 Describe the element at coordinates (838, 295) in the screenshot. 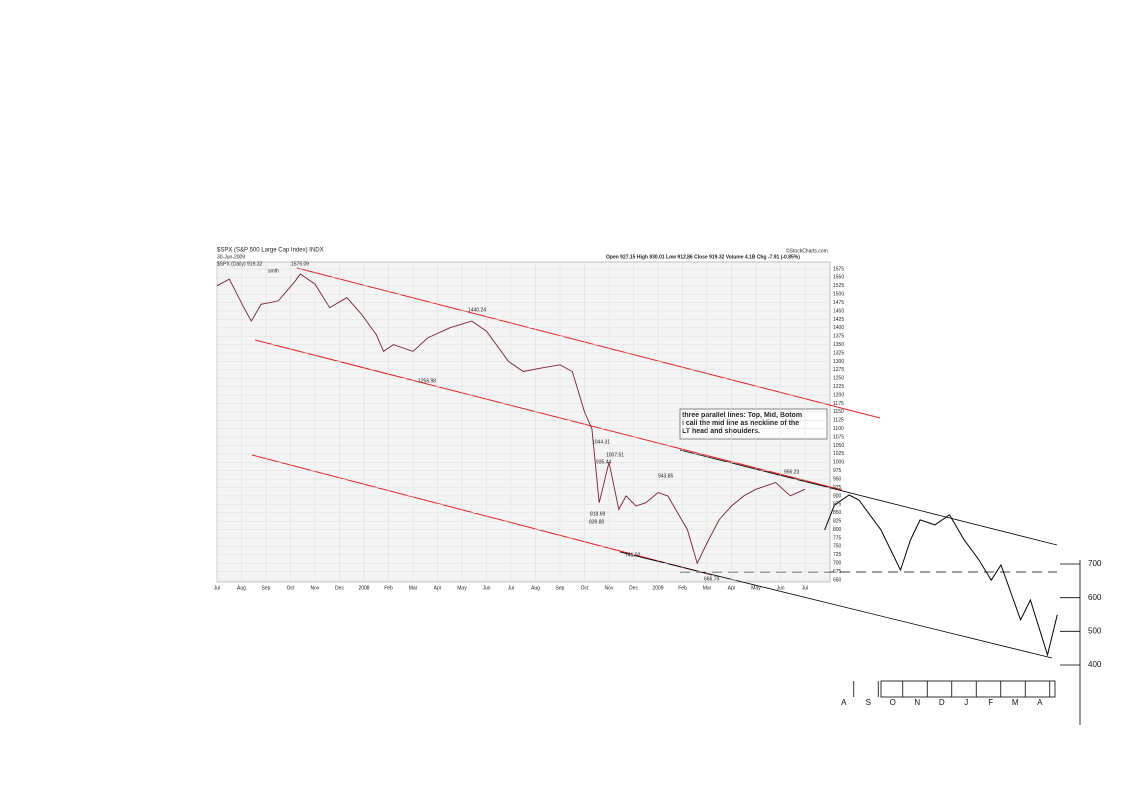

I see `y-tick-label: 1500` at that location.